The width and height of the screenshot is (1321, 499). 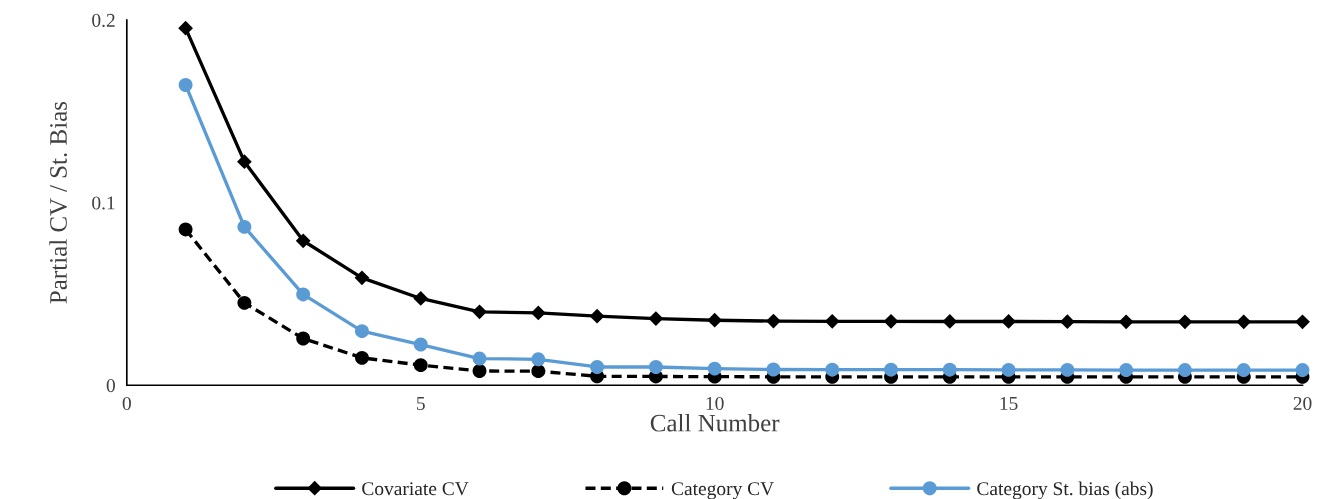 I want to click on y-axis-title: Partial CV / St. Bias, so click(x=58, y=202).